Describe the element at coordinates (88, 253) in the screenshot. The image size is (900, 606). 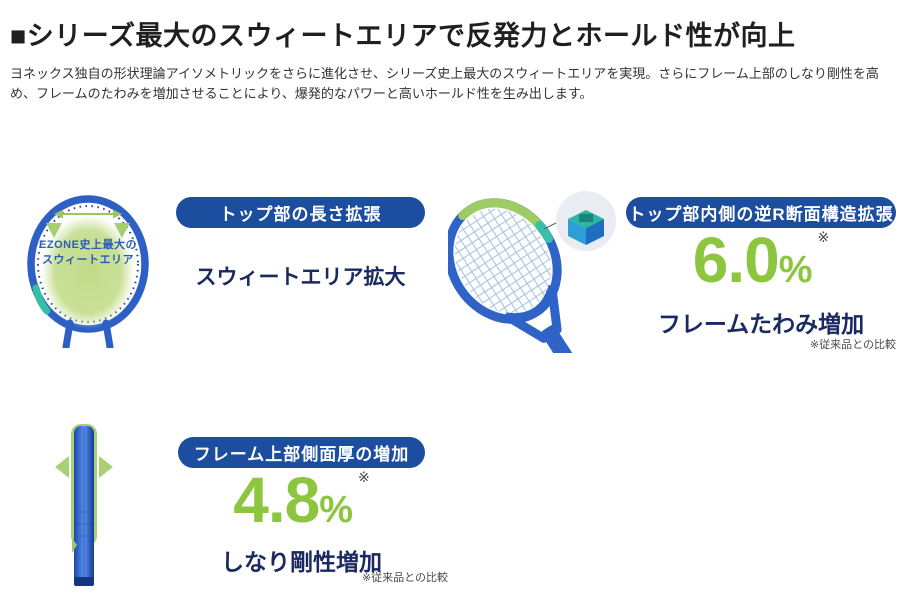
I see `sweet-area-label: EZONE史上最大の スウィートエリア` at that location.